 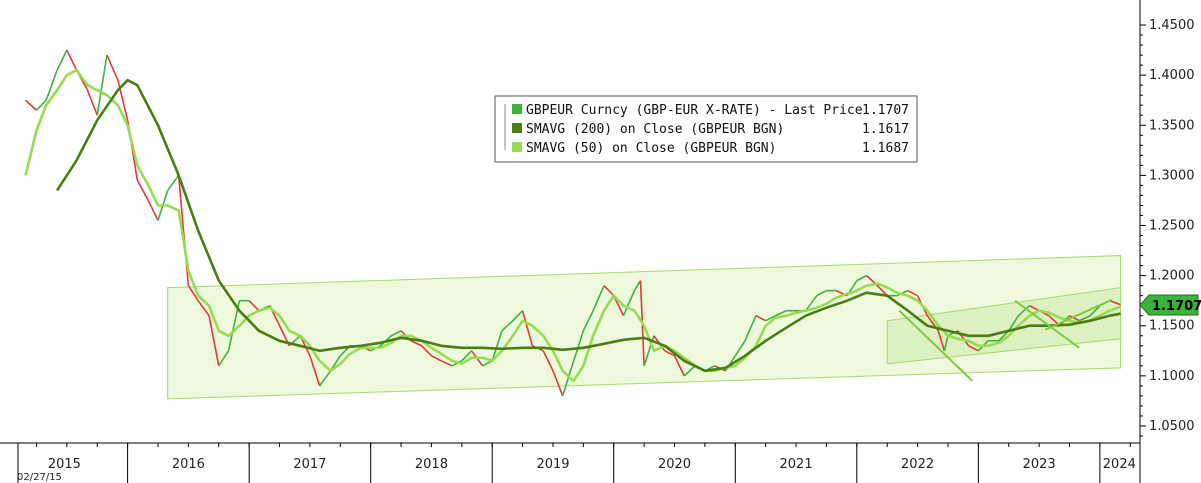 I want to click on x-tick-label: 2017, so click(x=309, y=464).